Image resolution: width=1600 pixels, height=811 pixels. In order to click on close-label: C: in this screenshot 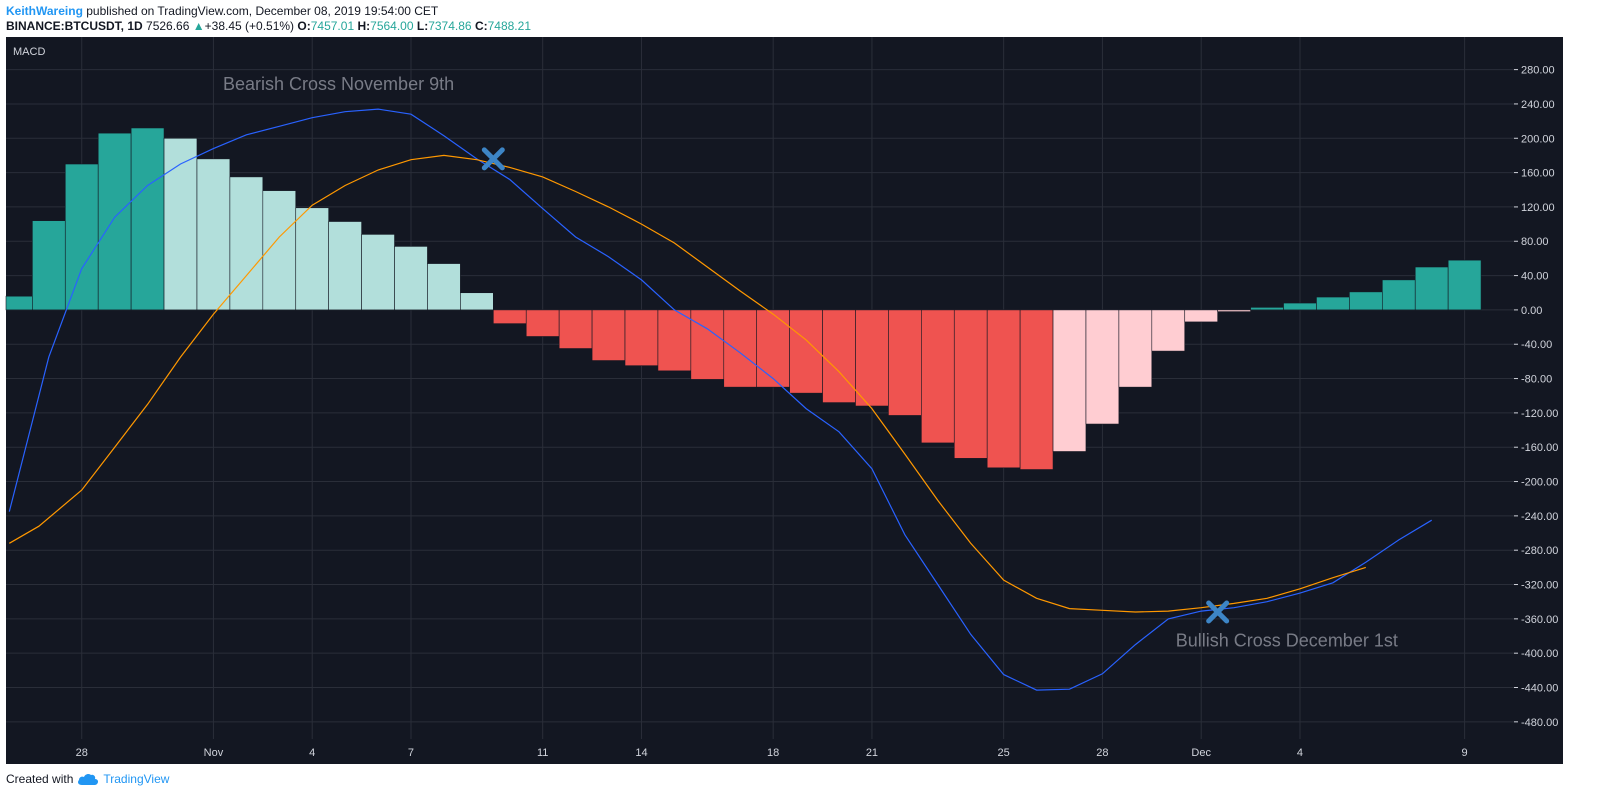, I will do `click(481, 26)`.